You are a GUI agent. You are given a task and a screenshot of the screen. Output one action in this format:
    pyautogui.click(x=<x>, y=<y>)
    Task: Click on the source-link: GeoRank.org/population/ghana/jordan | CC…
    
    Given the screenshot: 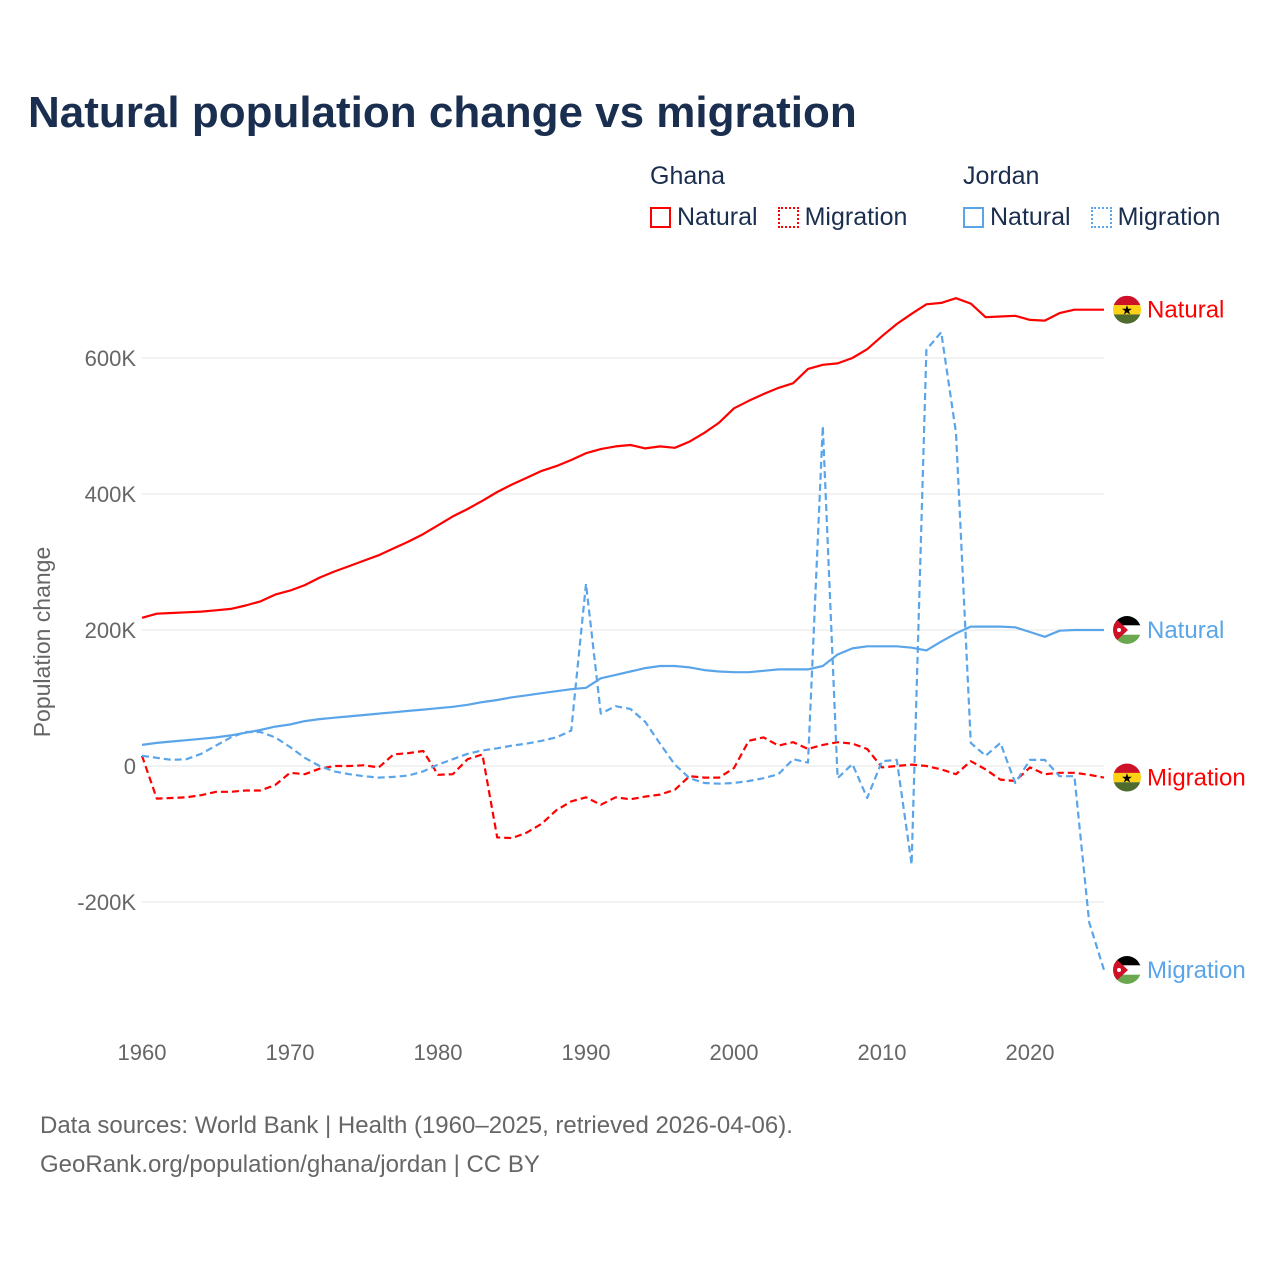 What is the action you would take?
    pyautogui.click(x=290, y=1164)
    